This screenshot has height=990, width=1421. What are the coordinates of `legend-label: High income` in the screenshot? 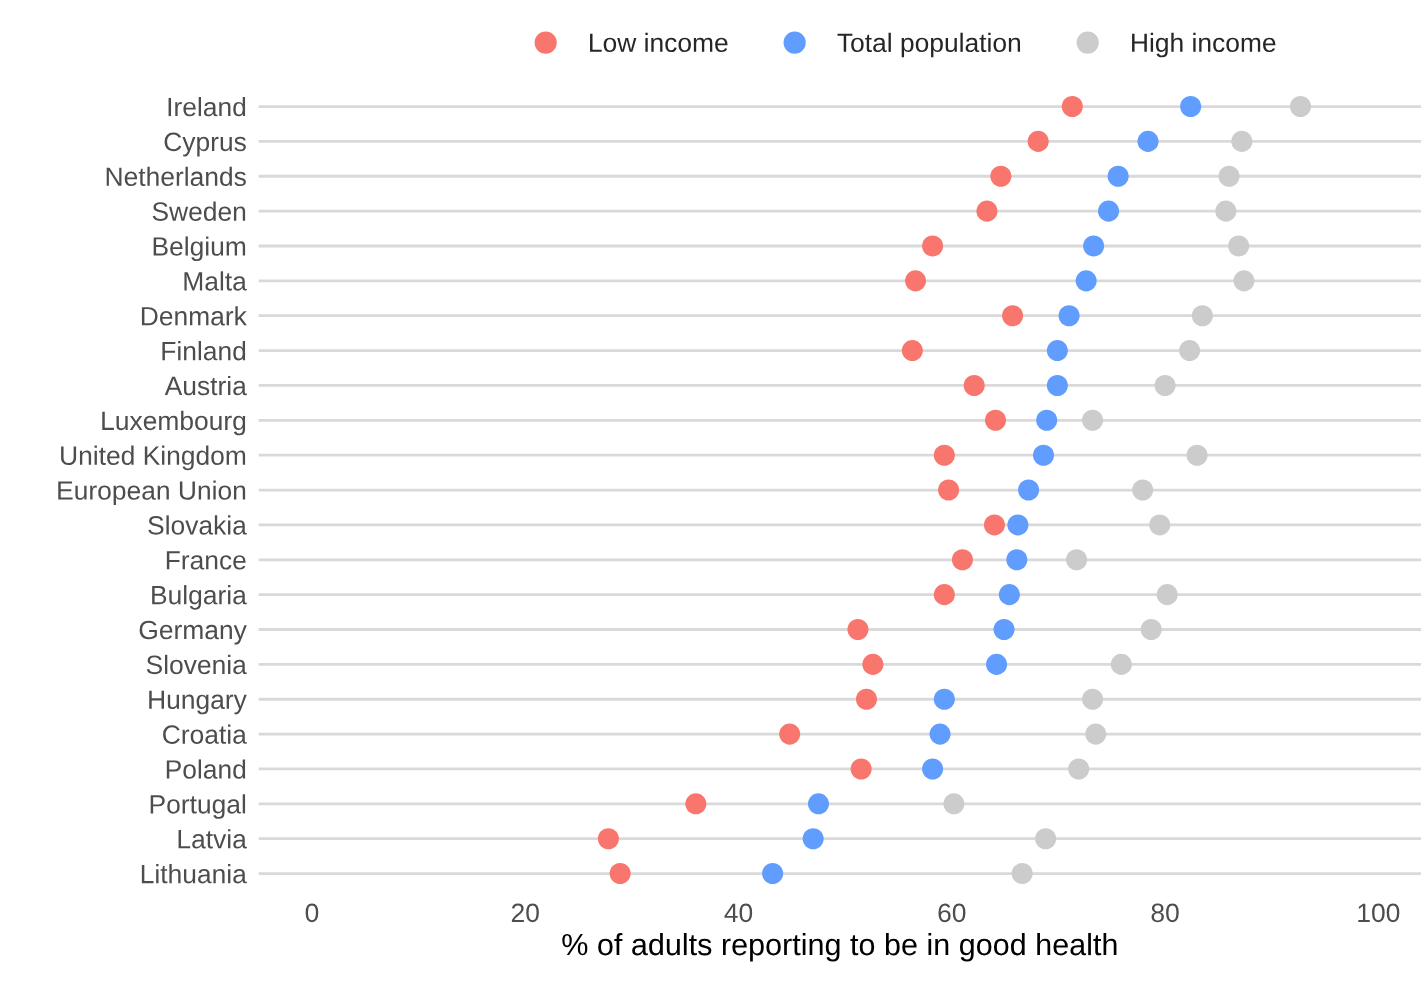 It's located at (1204, 45).